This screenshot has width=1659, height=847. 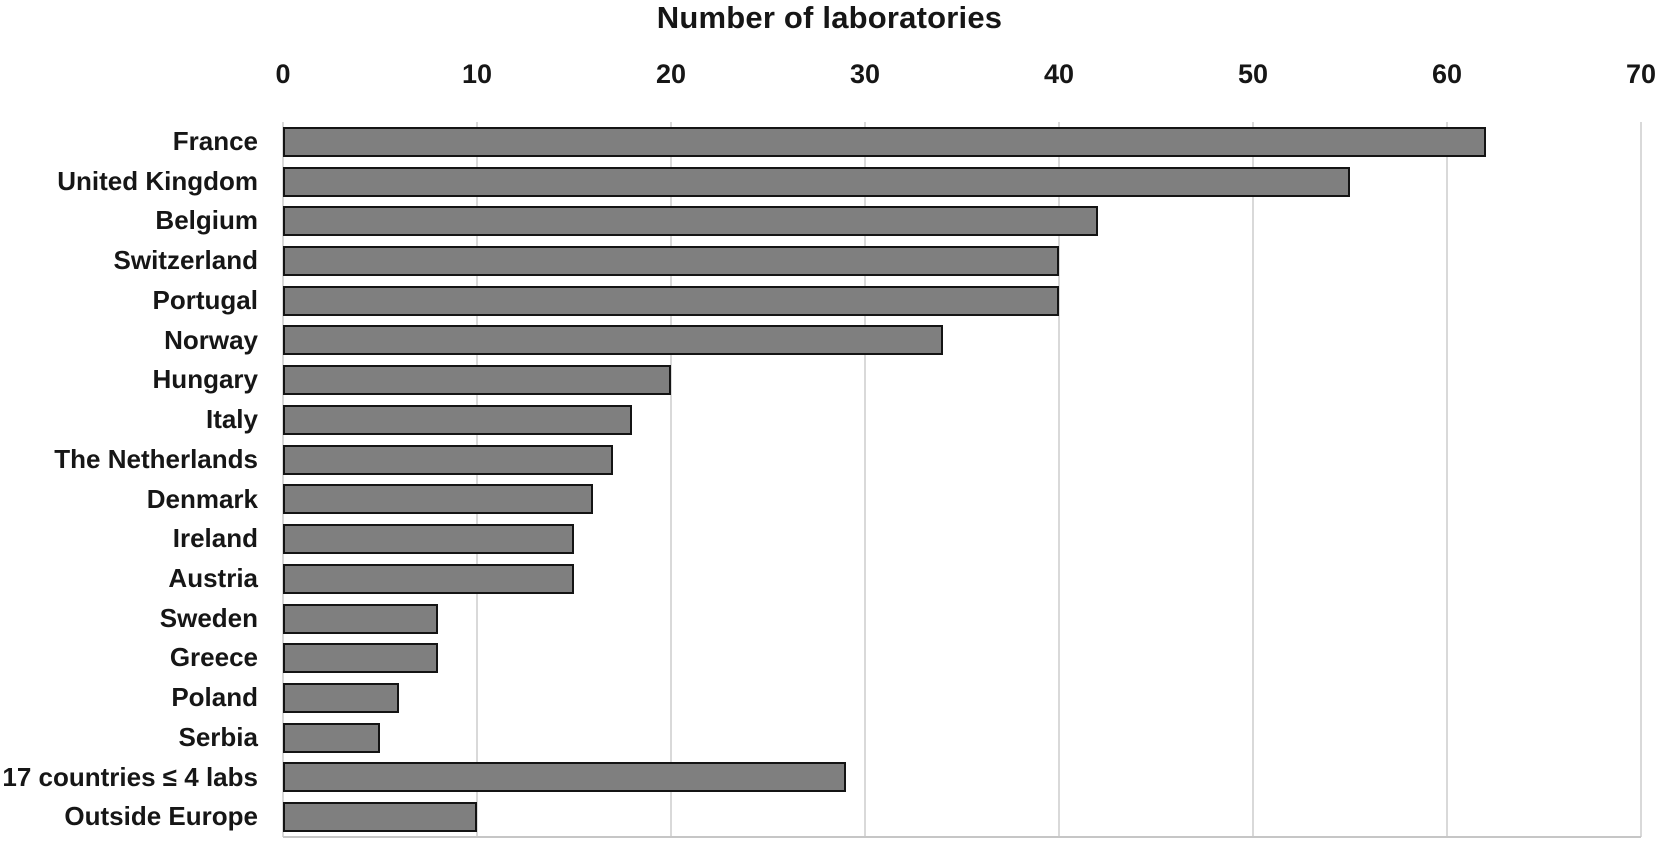 What do you see at coordinates (283, 74) in the screenshot?
I see `x-tick-label: 0` at bounding box center [283, 74].